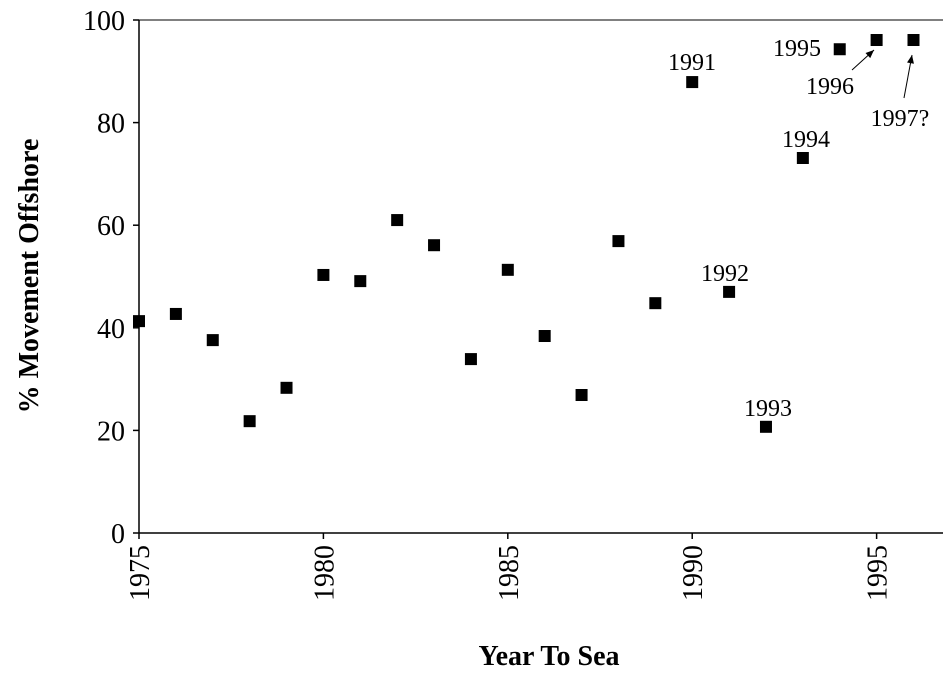 The image size is (943, 677). Describe the element at coordinates (118, 534) in the screenshot. I see `y-tick-label: 0` at that location.